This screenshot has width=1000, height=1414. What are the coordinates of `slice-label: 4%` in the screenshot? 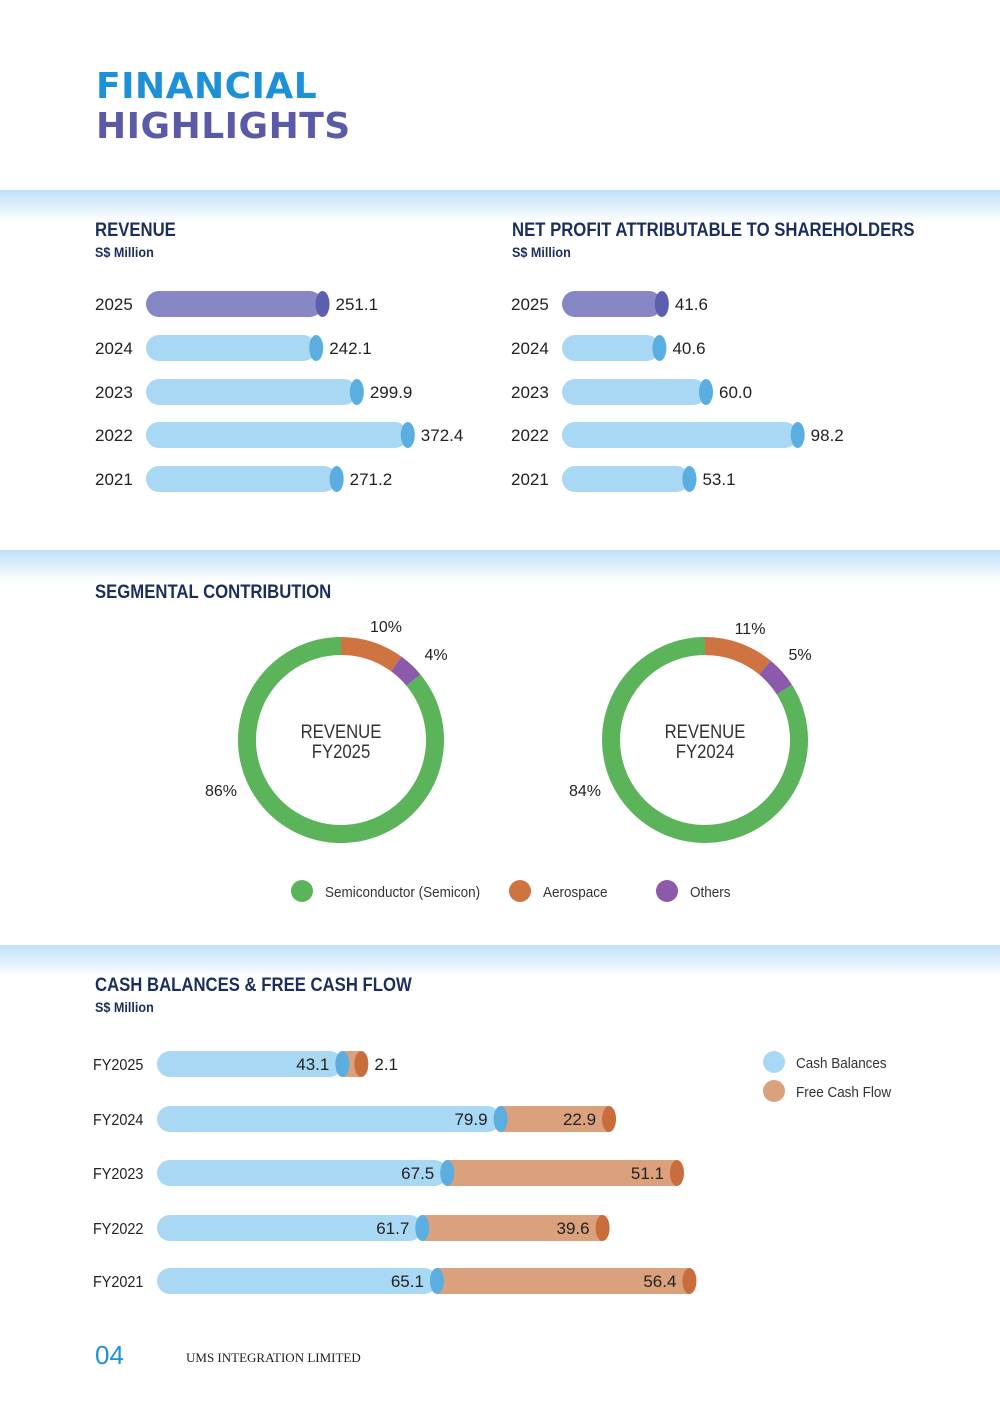 It's located at (435, 655).